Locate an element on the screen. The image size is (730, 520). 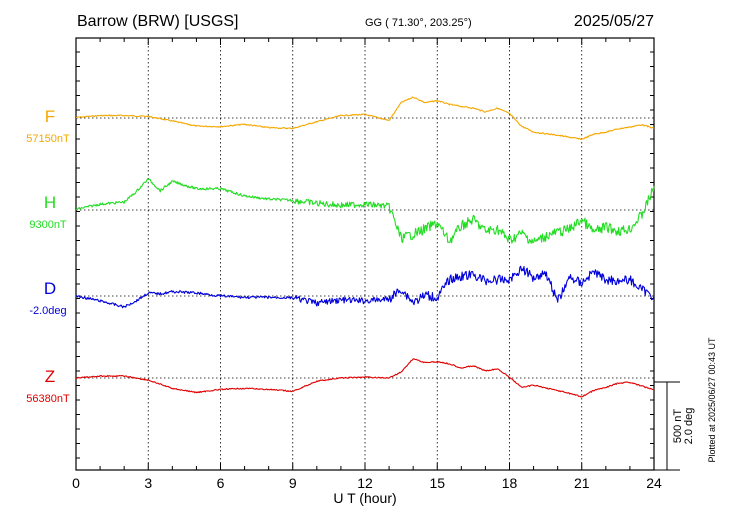
plot-date: 2025/05/27 is located at coordinates (614, 21).